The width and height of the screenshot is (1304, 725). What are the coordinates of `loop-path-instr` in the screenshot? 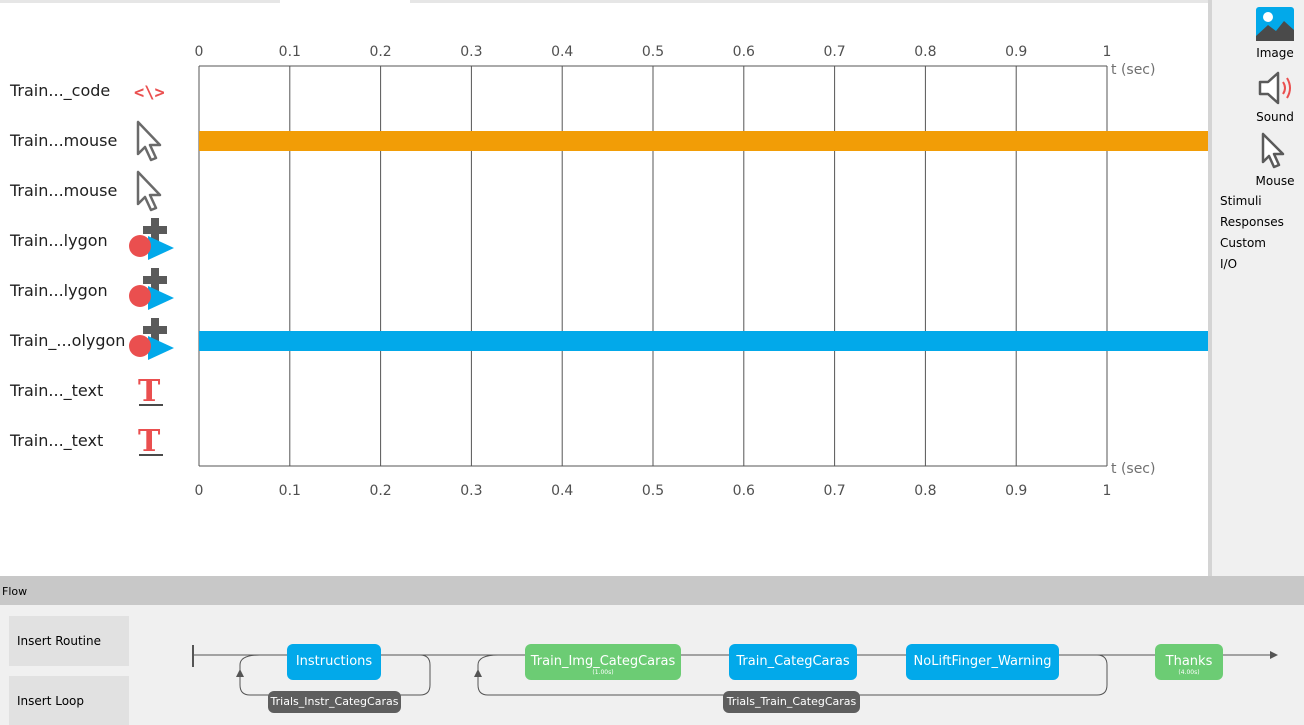 It's located at (335, 675).